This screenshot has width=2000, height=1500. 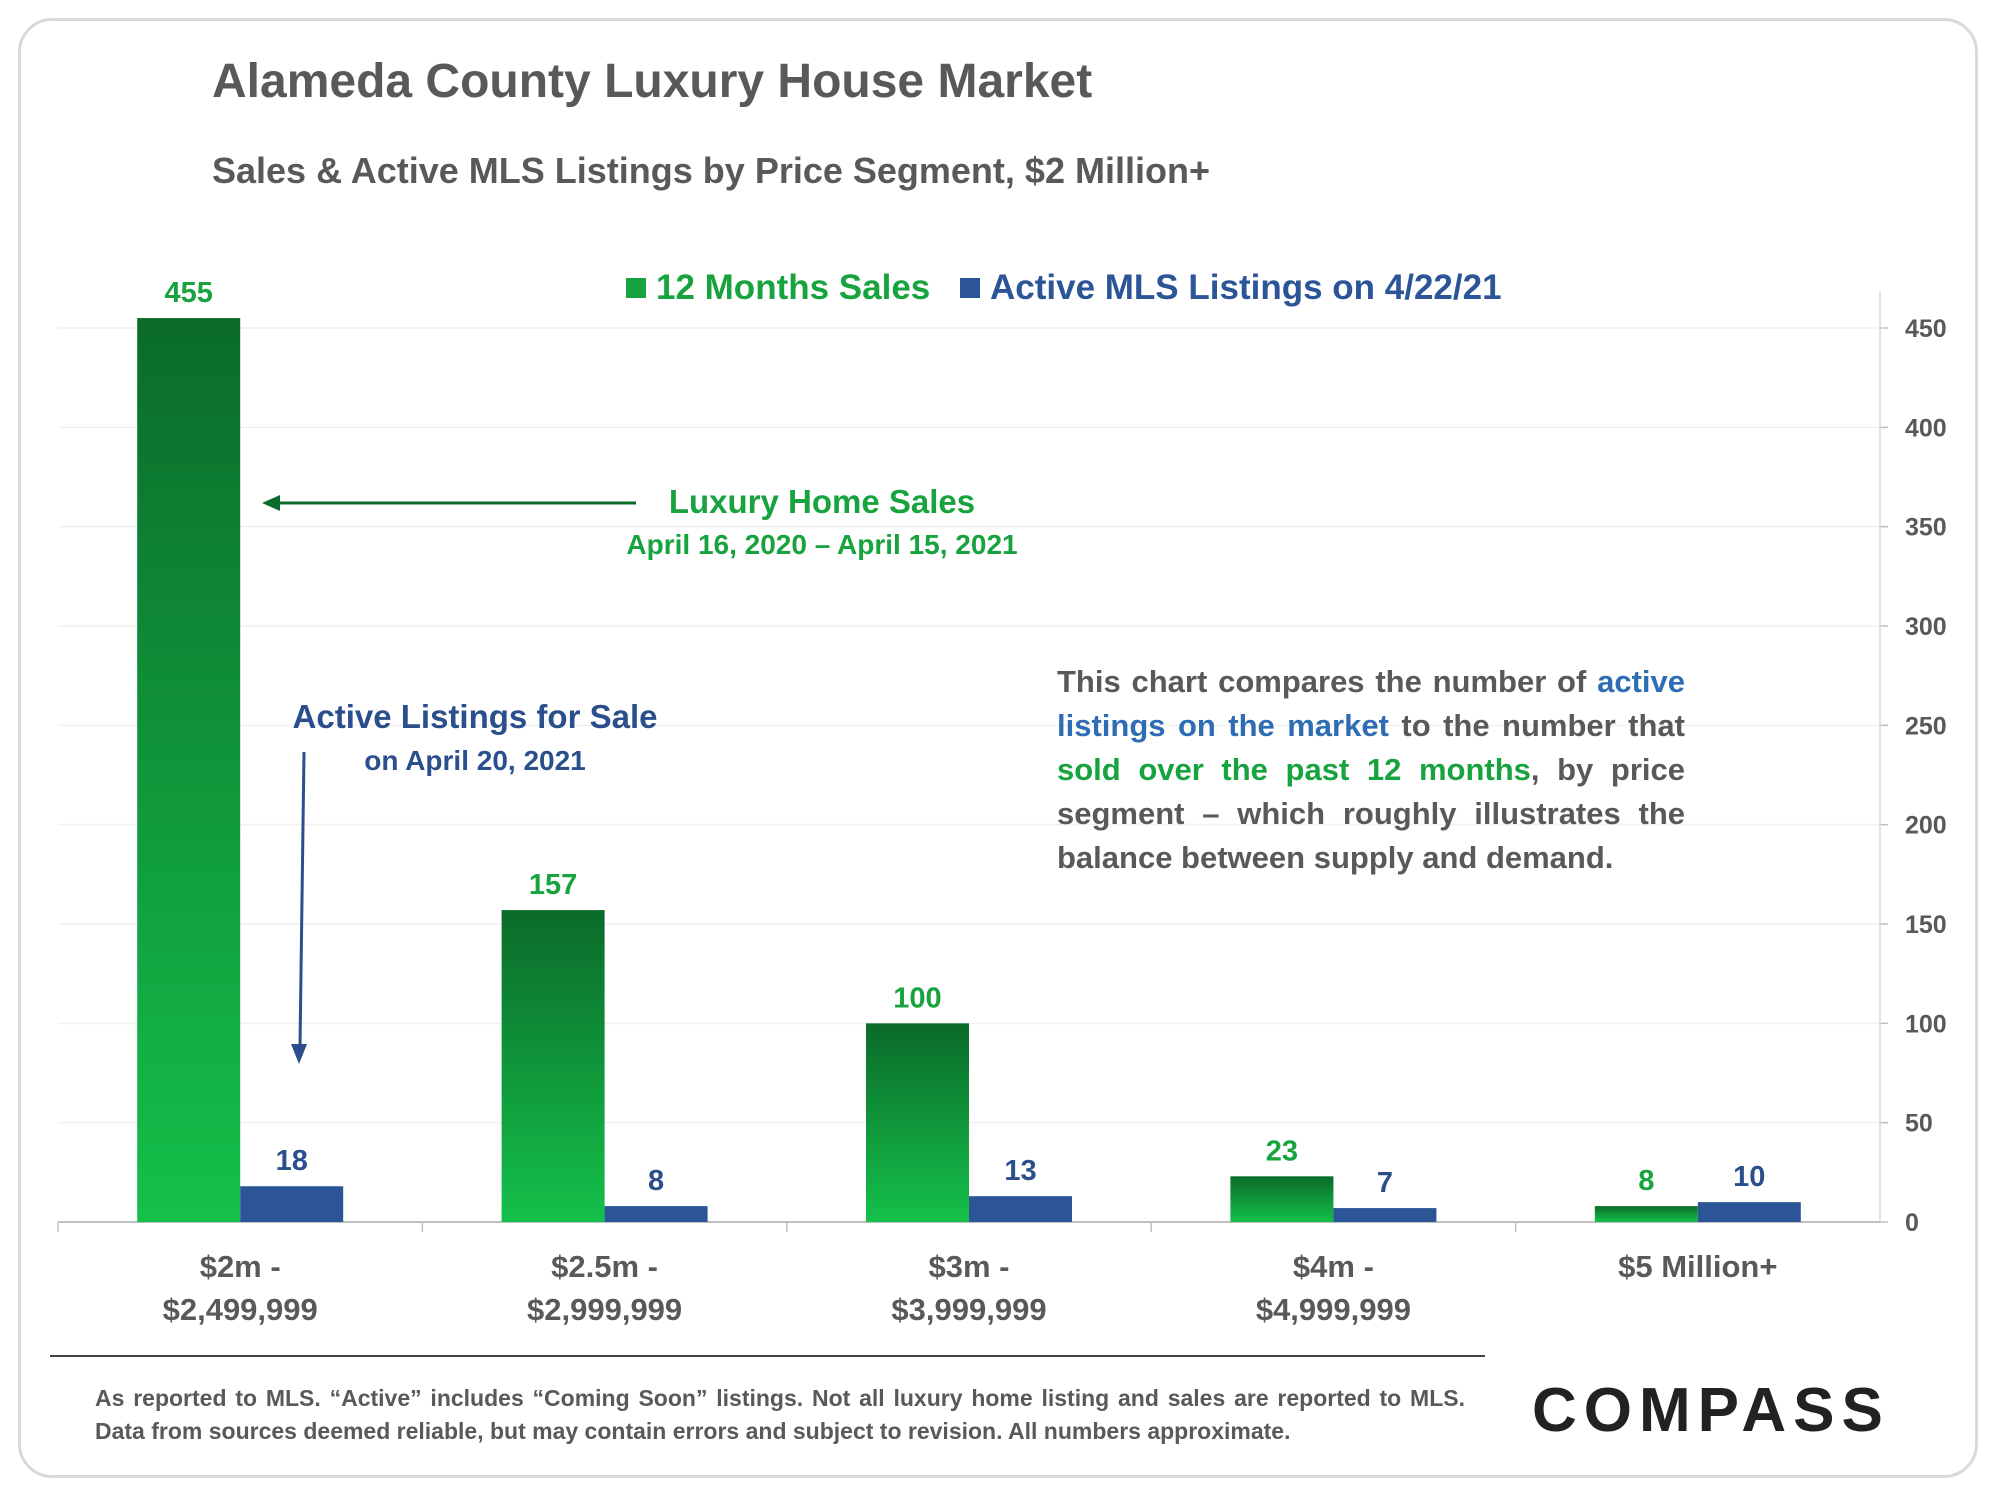 What do you see at coordinates (917, 998) in the screenshot?
I see `sales-value-label: 100` at bounding box center [917, 998].